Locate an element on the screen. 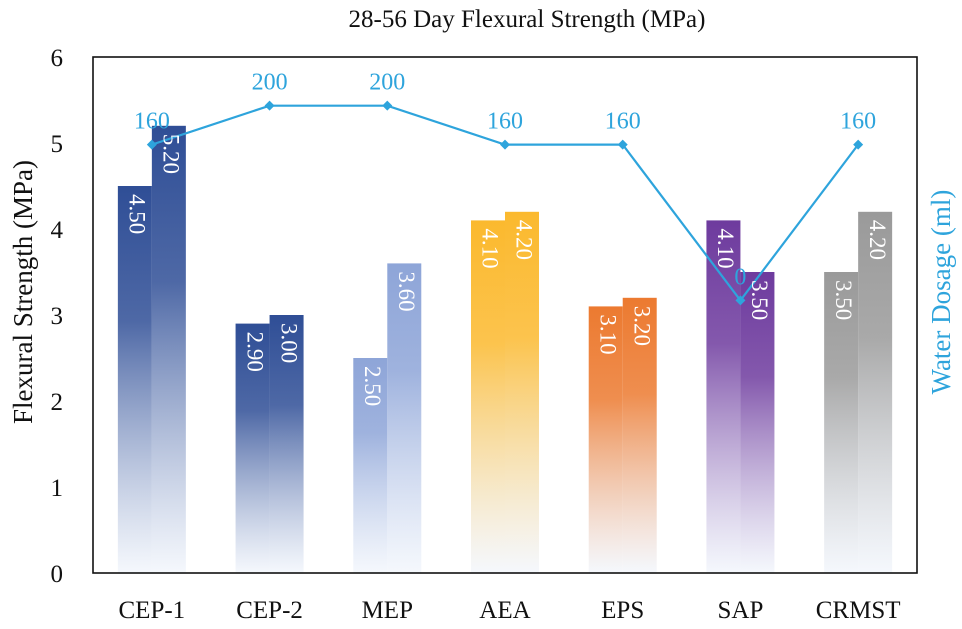 The height and width of the screenshot is (629, 962). bar-value-label: 4.50 is located at coordinates (137, 214).